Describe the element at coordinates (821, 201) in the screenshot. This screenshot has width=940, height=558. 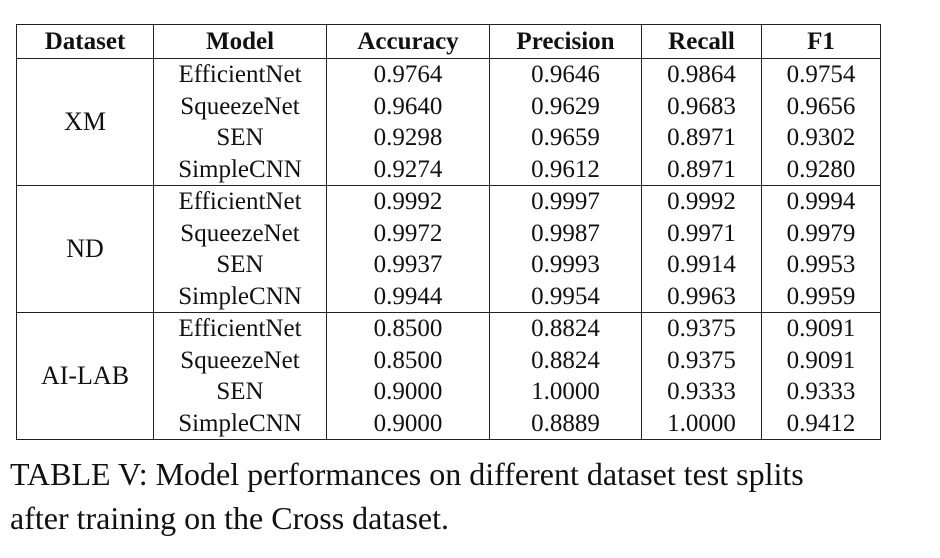
I see `f1-cell: 0.9994` at that location.